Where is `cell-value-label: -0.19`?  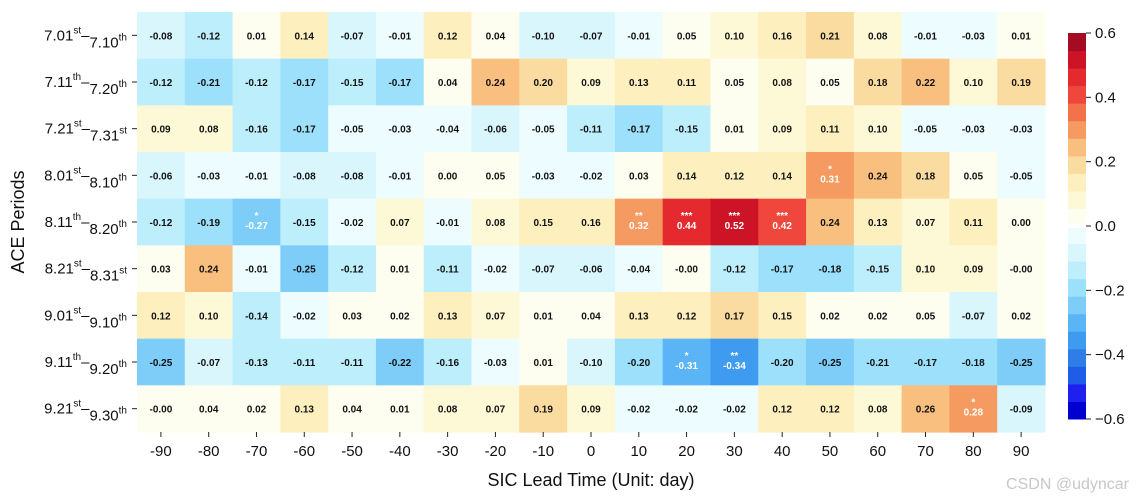 cell-value-label: -0.19 is located at coordinates (208, 223).